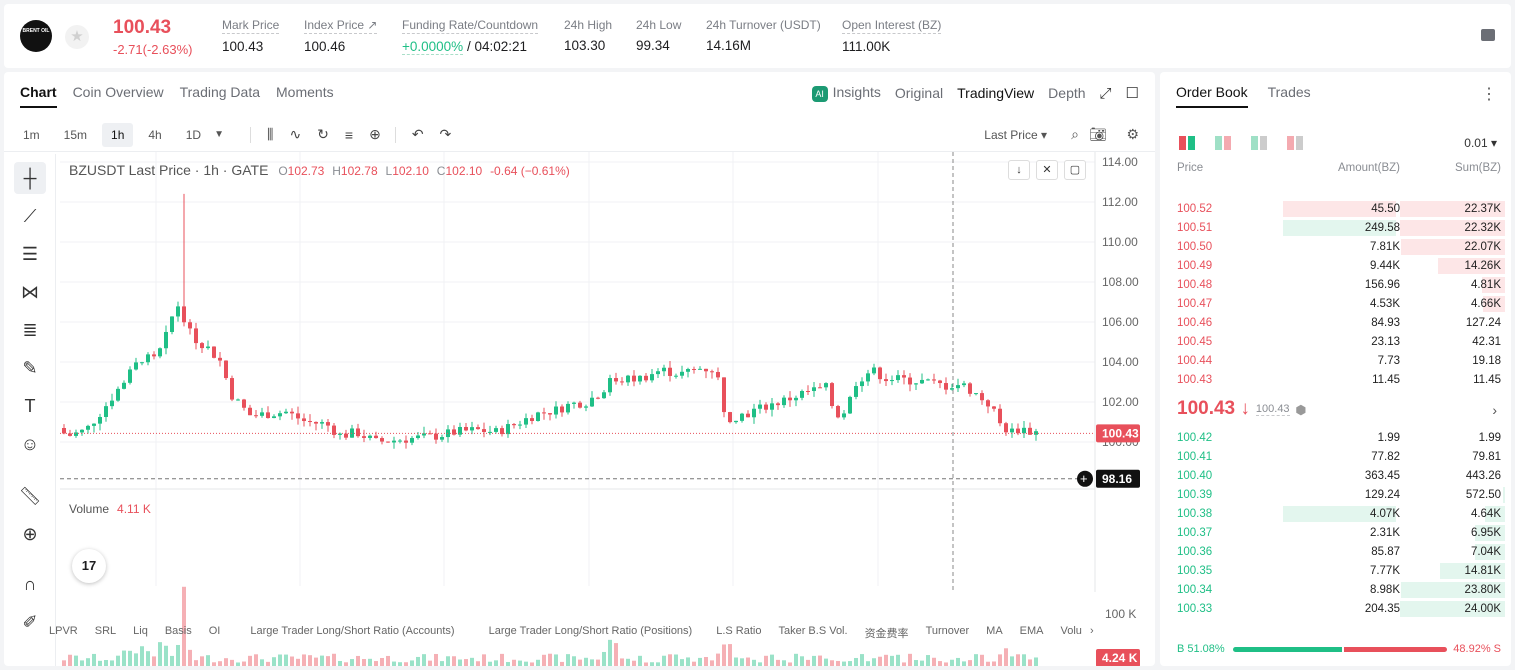 This screenshot has width=1515, height=670. What do you see at coordinates (1335, 342) in the screenshot?
I see `ask-row: 100.45 23.13 42.31` at bounding box center [1335, 342].